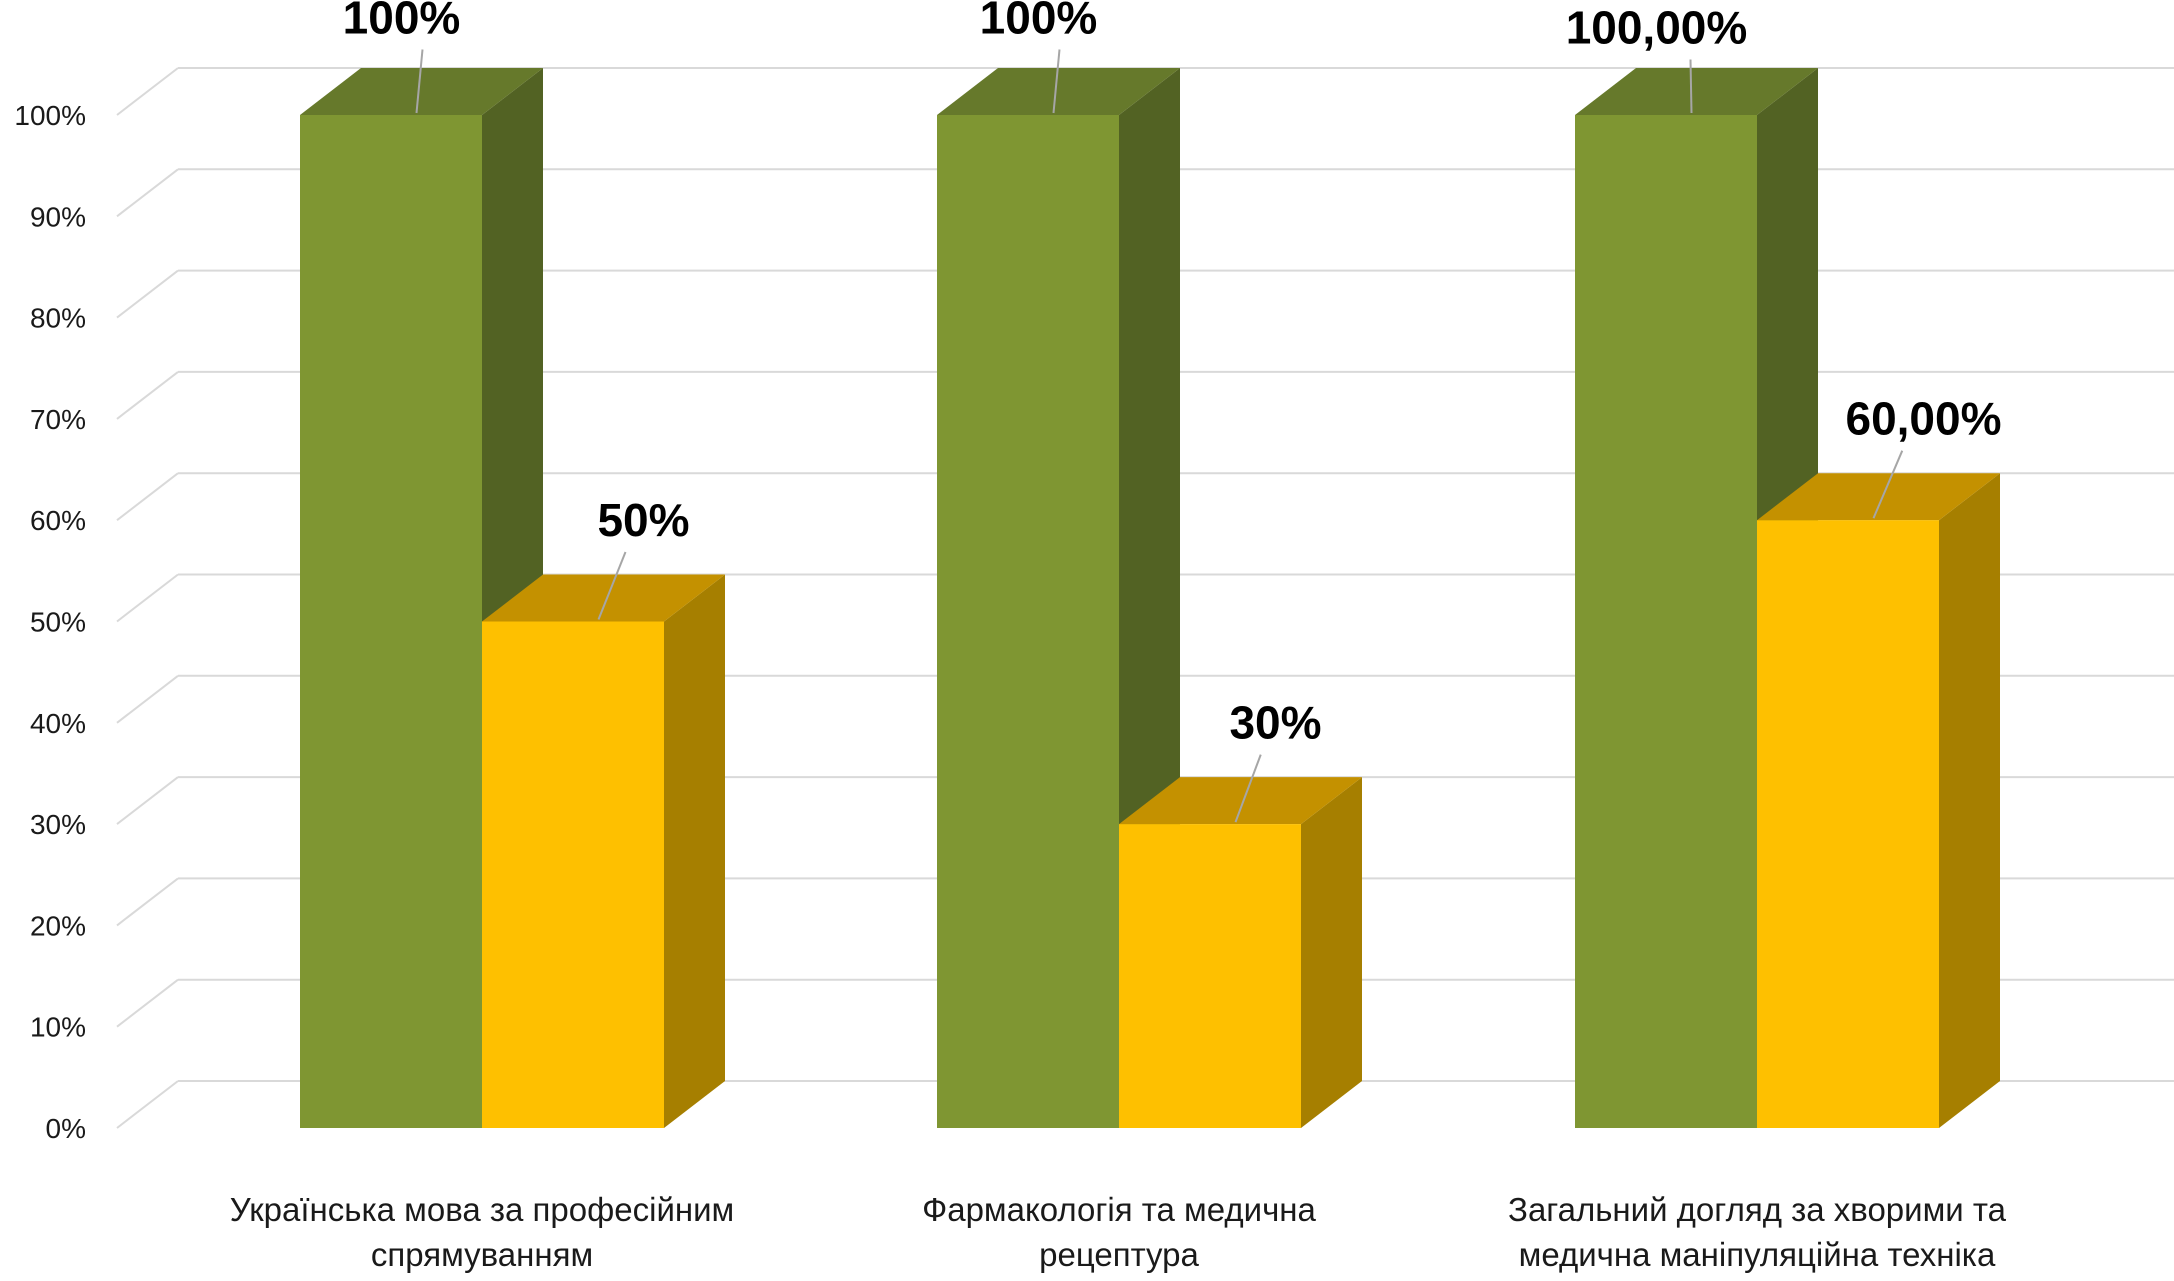  What do you see at coordinates (482, 1254) in the screenshot?
I see `category-label-line: спрямуванням` at bounding box center [482, 1254].